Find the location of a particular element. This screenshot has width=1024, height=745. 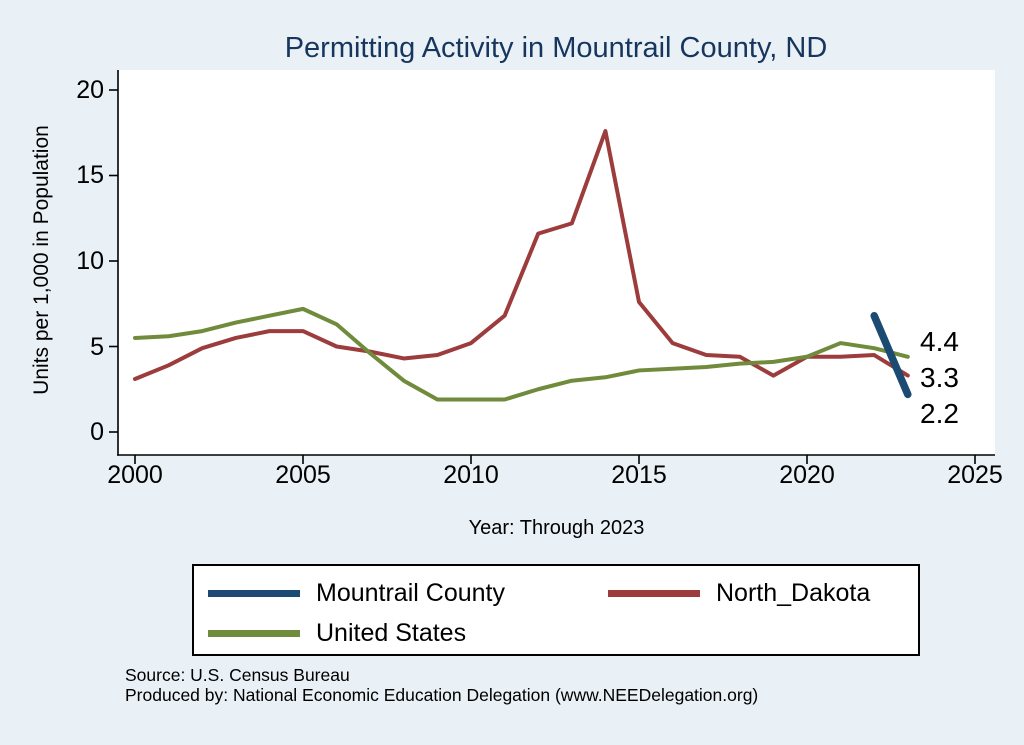

legend-row-2: United States is located at coordinates (563, 633).